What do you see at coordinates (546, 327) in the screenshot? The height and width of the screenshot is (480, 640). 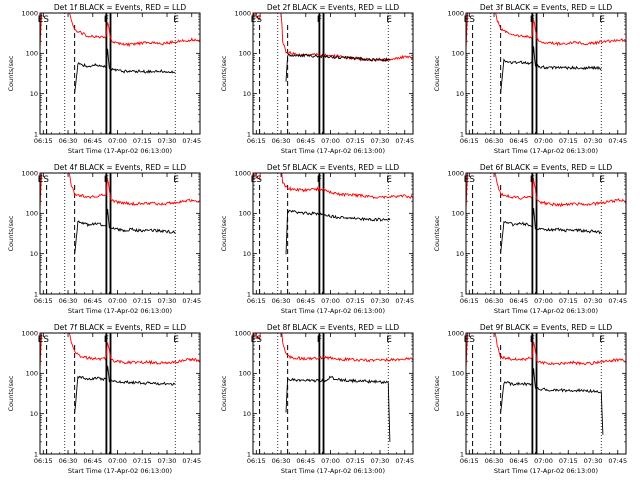 I see `panel-title: Det 9f BLACK = Events, RED = LLD` at bounding box center [546, 327].